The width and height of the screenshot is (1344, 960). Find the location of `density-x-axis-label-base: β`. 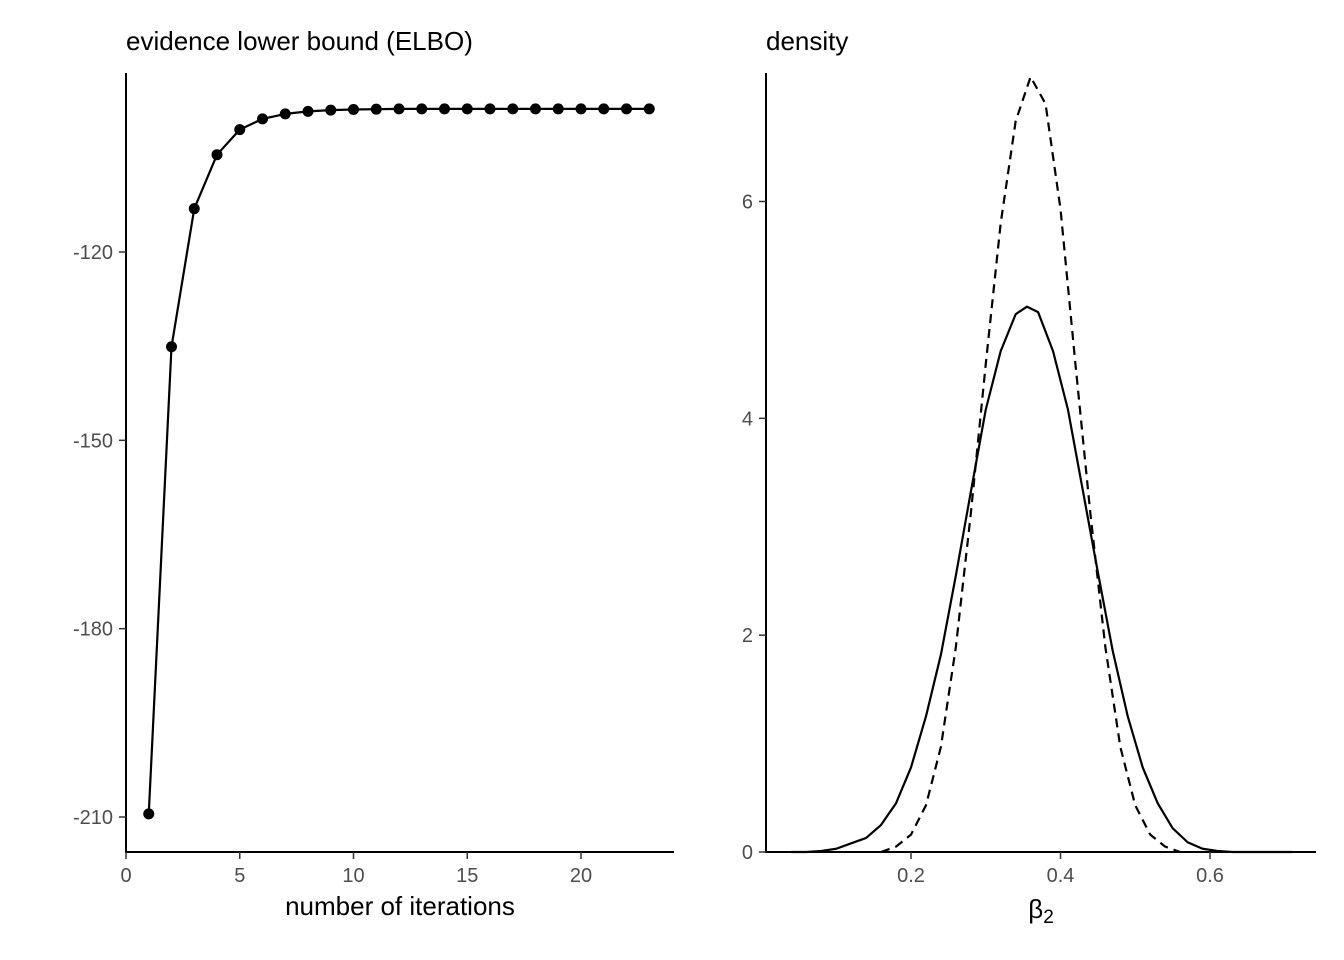

density-x-axis-label-base: β is located at coordinates (1035, 909).